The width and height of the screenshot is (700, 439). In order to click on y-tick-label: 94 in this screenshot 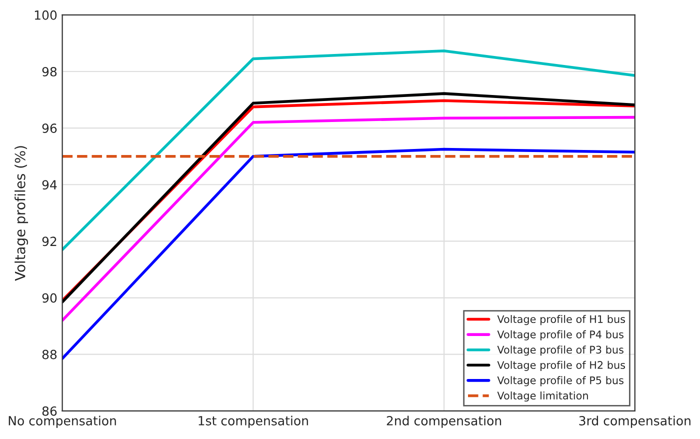, I will do `click(49, 185)`.